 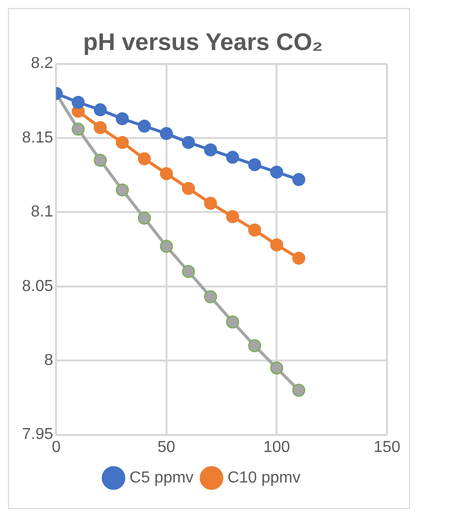 I want to click on y-tick-label: 8, so click(x=49, y=361).